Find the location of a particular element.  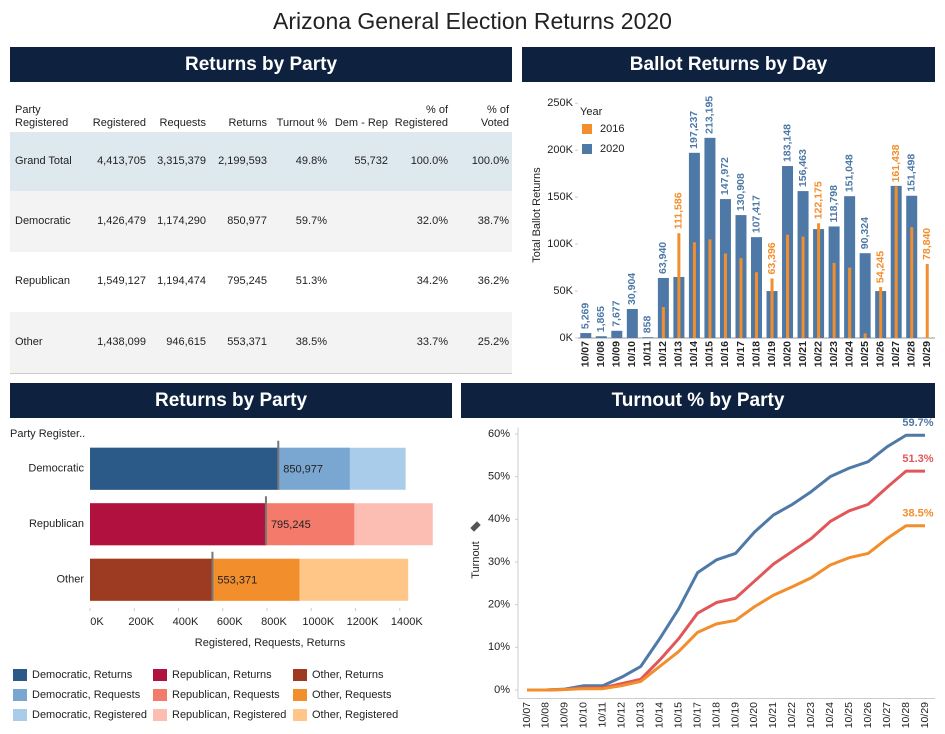

x-tick-label: 10/16 is located at coordinates (725, 354).